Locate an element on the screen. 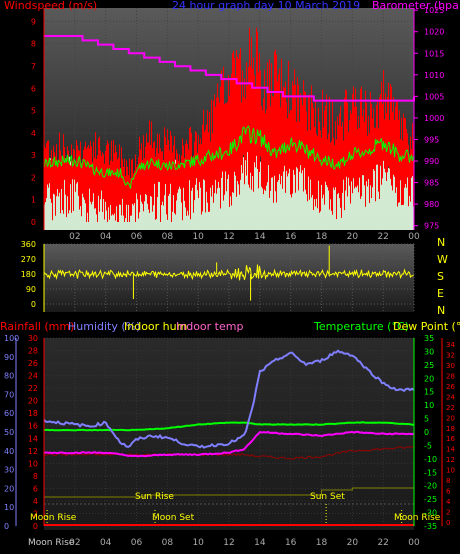  indoor-temp-line is located at coordinates (229, 444).